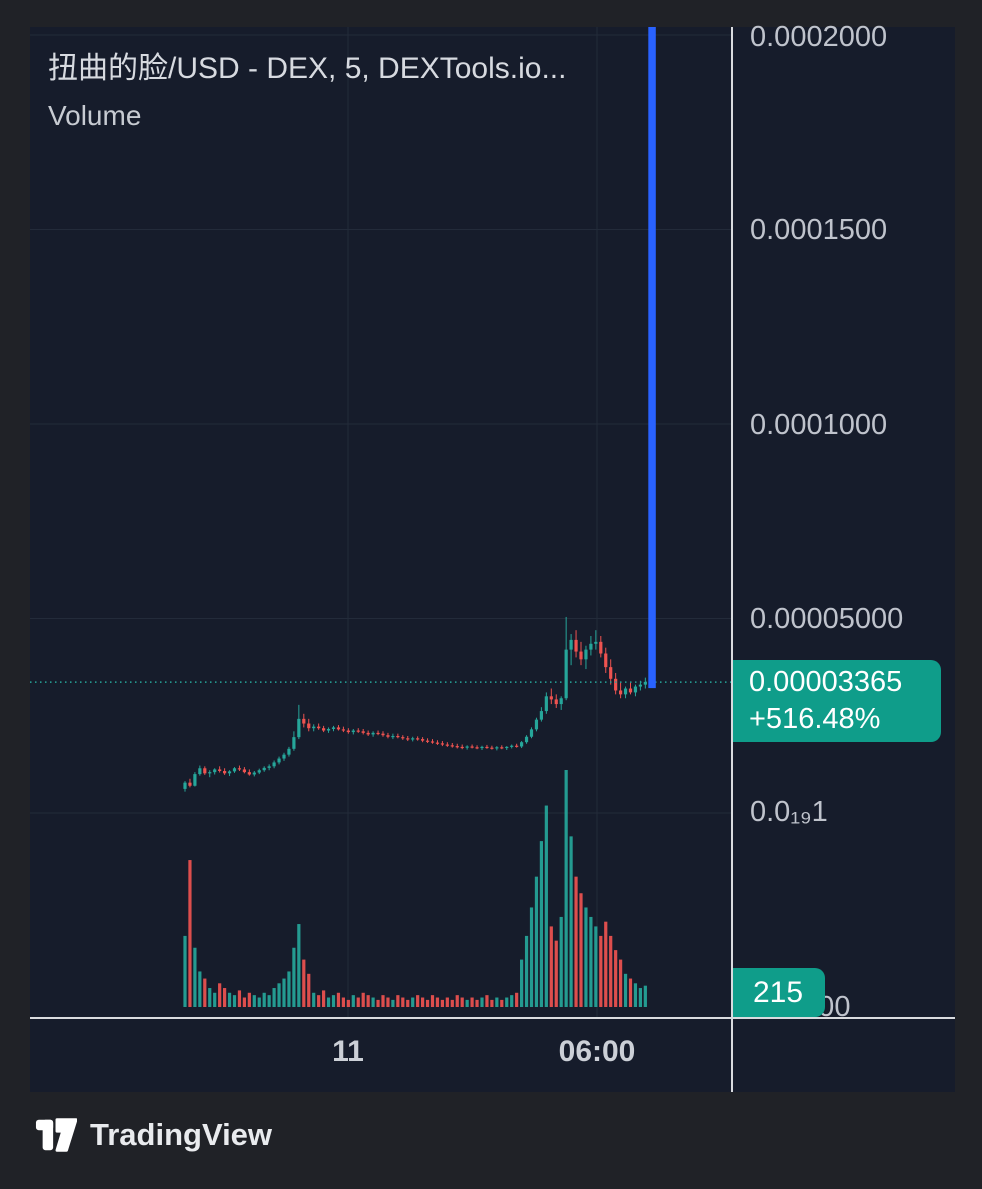  I want to click on blue-spike-candle, so click(652, 358).